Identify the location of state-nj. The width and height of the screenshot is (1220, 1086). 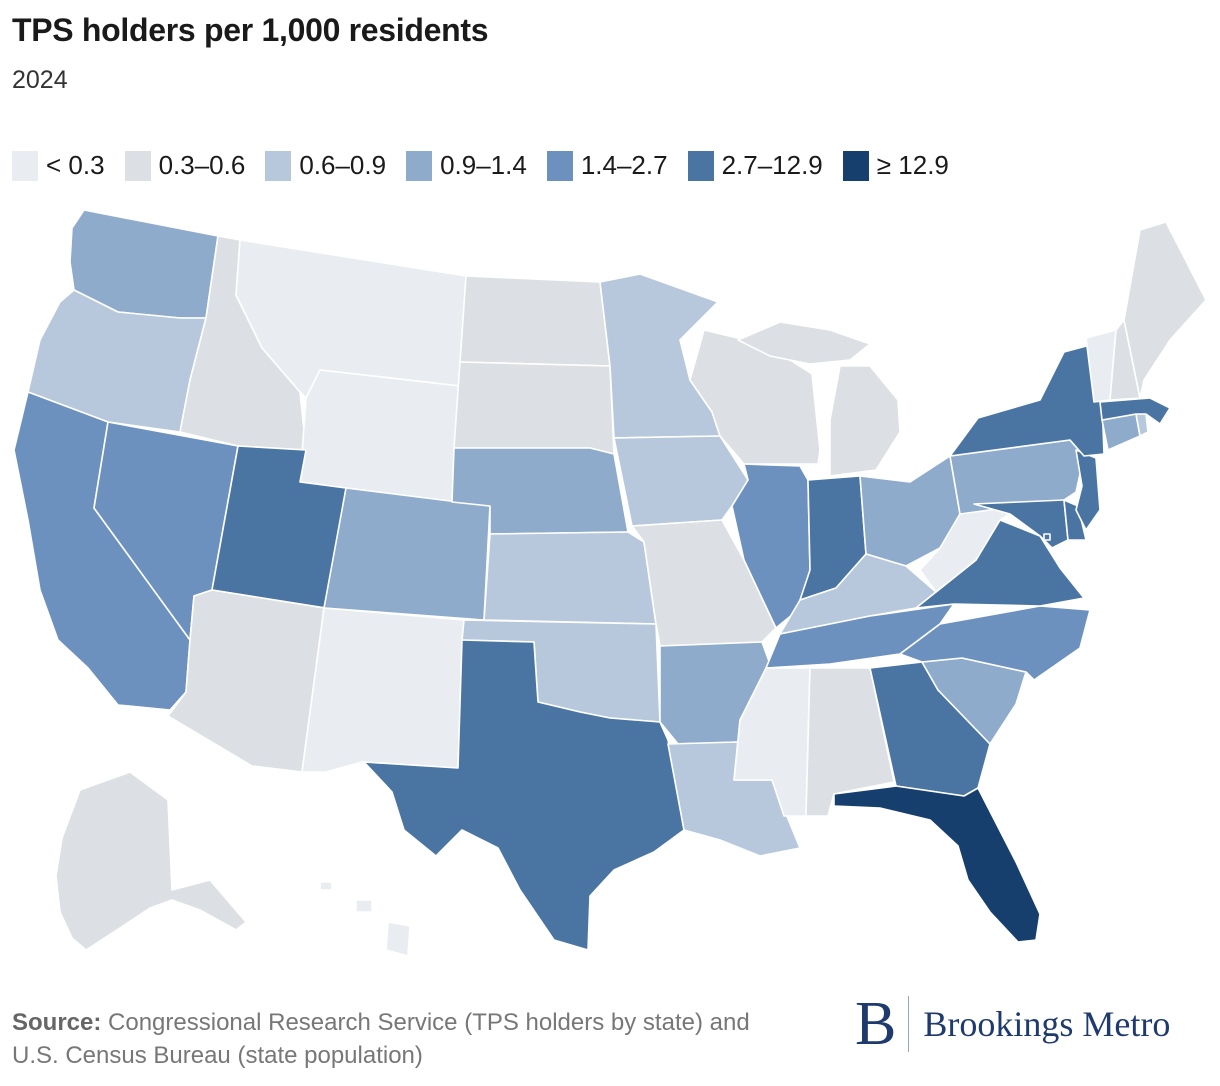
(1088, 490).